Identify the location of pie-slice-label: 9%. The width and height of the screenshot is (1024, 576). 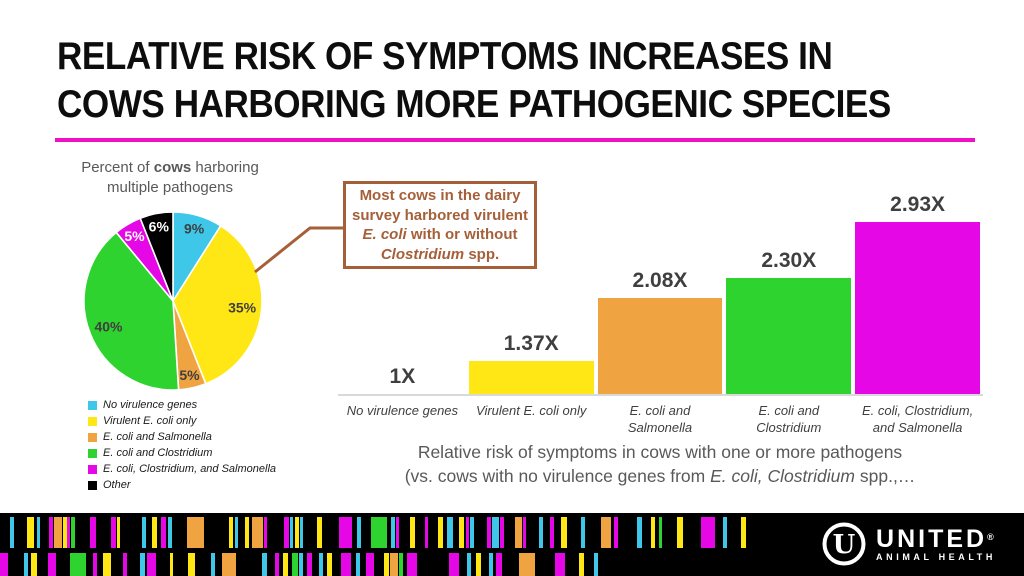
(194, 228).